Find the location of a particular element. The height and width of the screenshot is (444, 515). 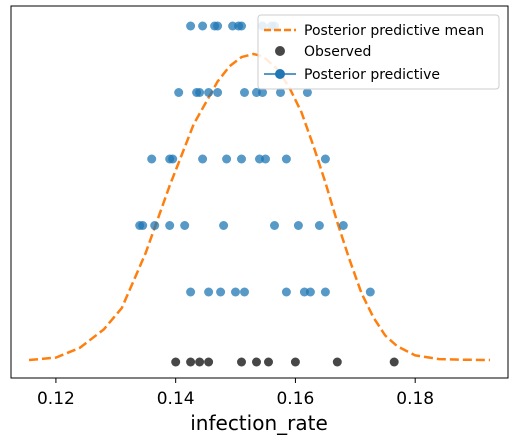

legend-predictive-swatch-dot is located at coordinates (280, 74).